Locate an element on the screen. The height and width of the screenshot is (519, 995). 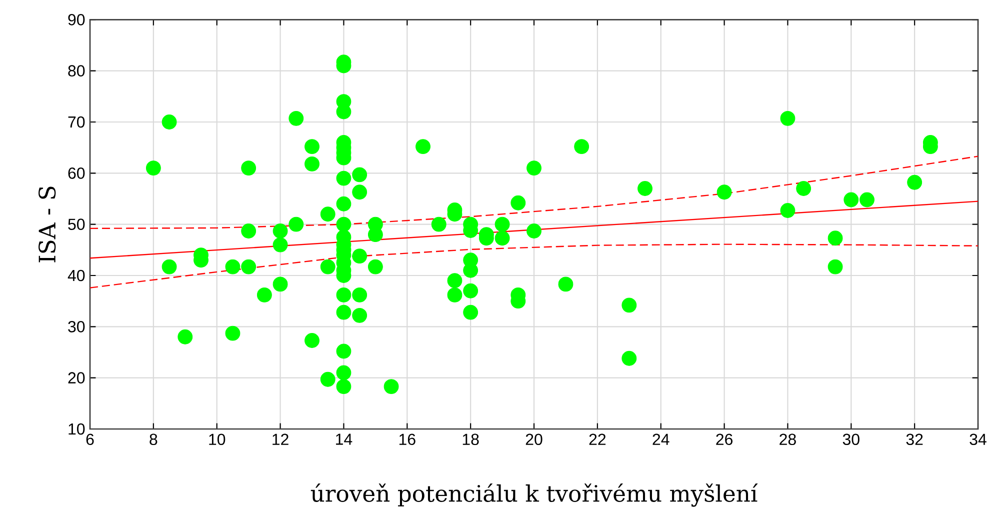
x-tick-label: 16 is located at coordinates (407, 440).